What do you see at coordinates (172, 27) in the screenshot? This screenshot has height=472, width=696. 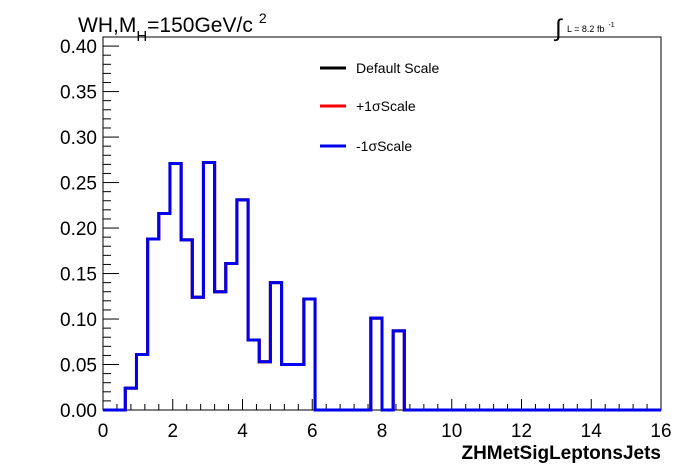 I see `chart-title: WH,MH=150GeV/c 2` at bounding box center [172, 27].